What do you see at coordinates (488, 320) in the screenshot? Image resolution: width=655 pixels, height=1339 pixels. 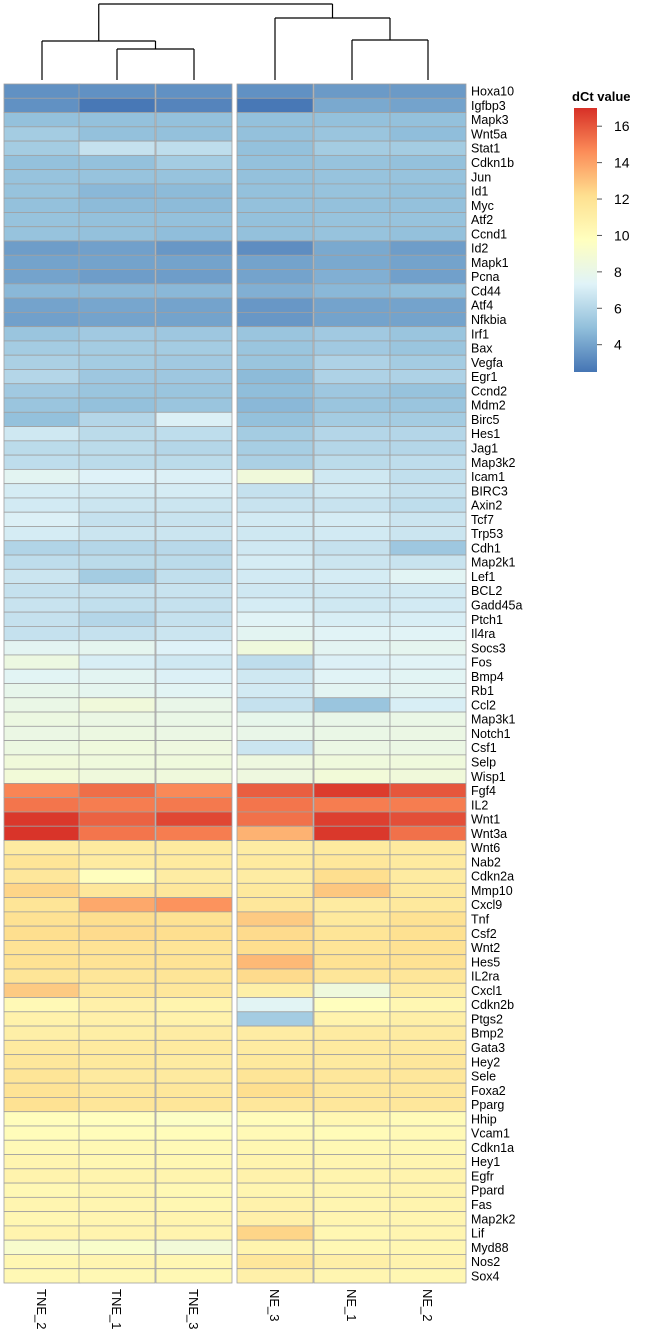 I see `row-label: Nfkbia` at bounding box center [488, 320].